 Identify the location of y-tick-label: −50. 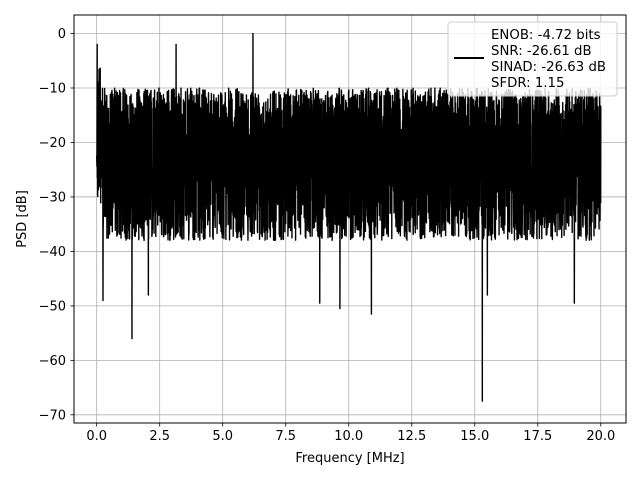
(52, 306).